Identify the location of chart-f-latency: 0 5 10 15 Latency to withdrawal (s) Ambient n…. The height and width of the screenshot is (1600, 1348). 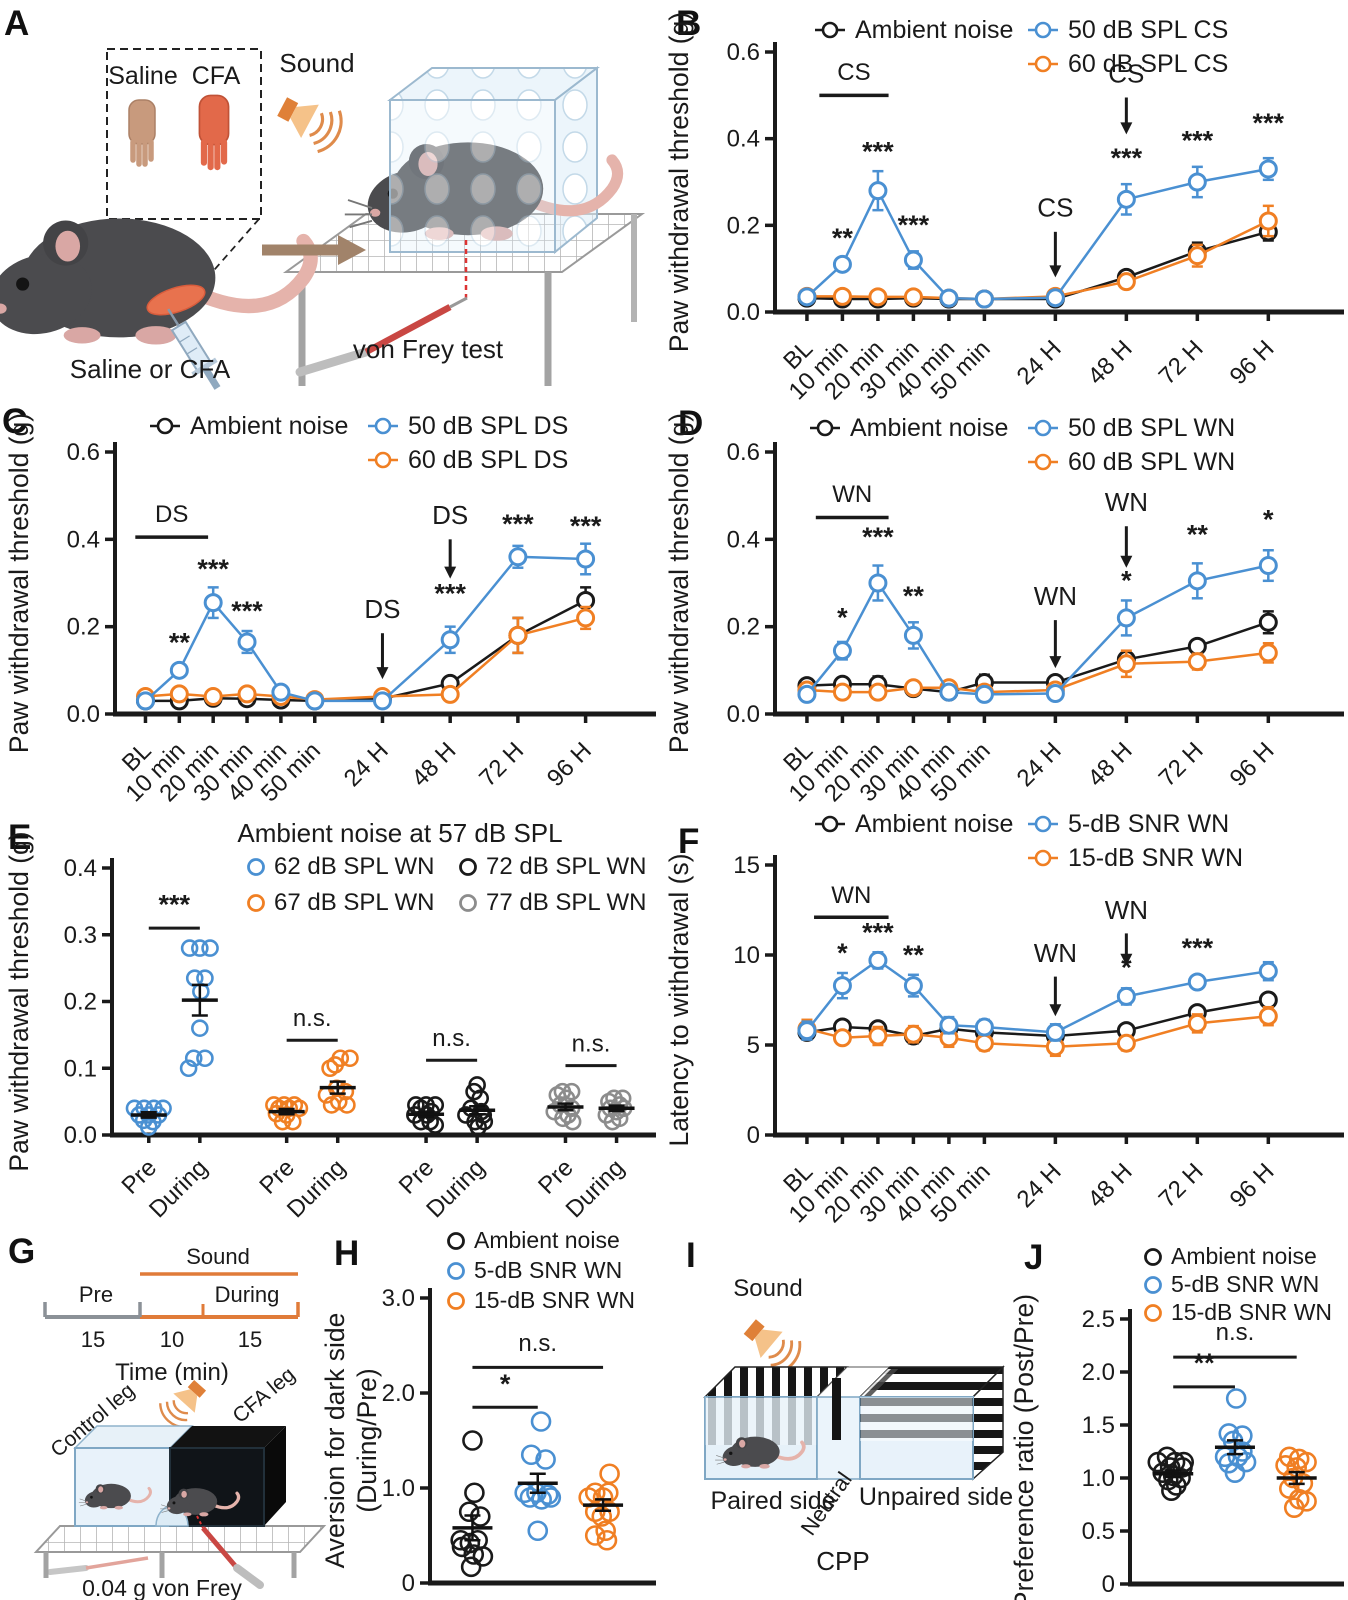
(1004, 1019).